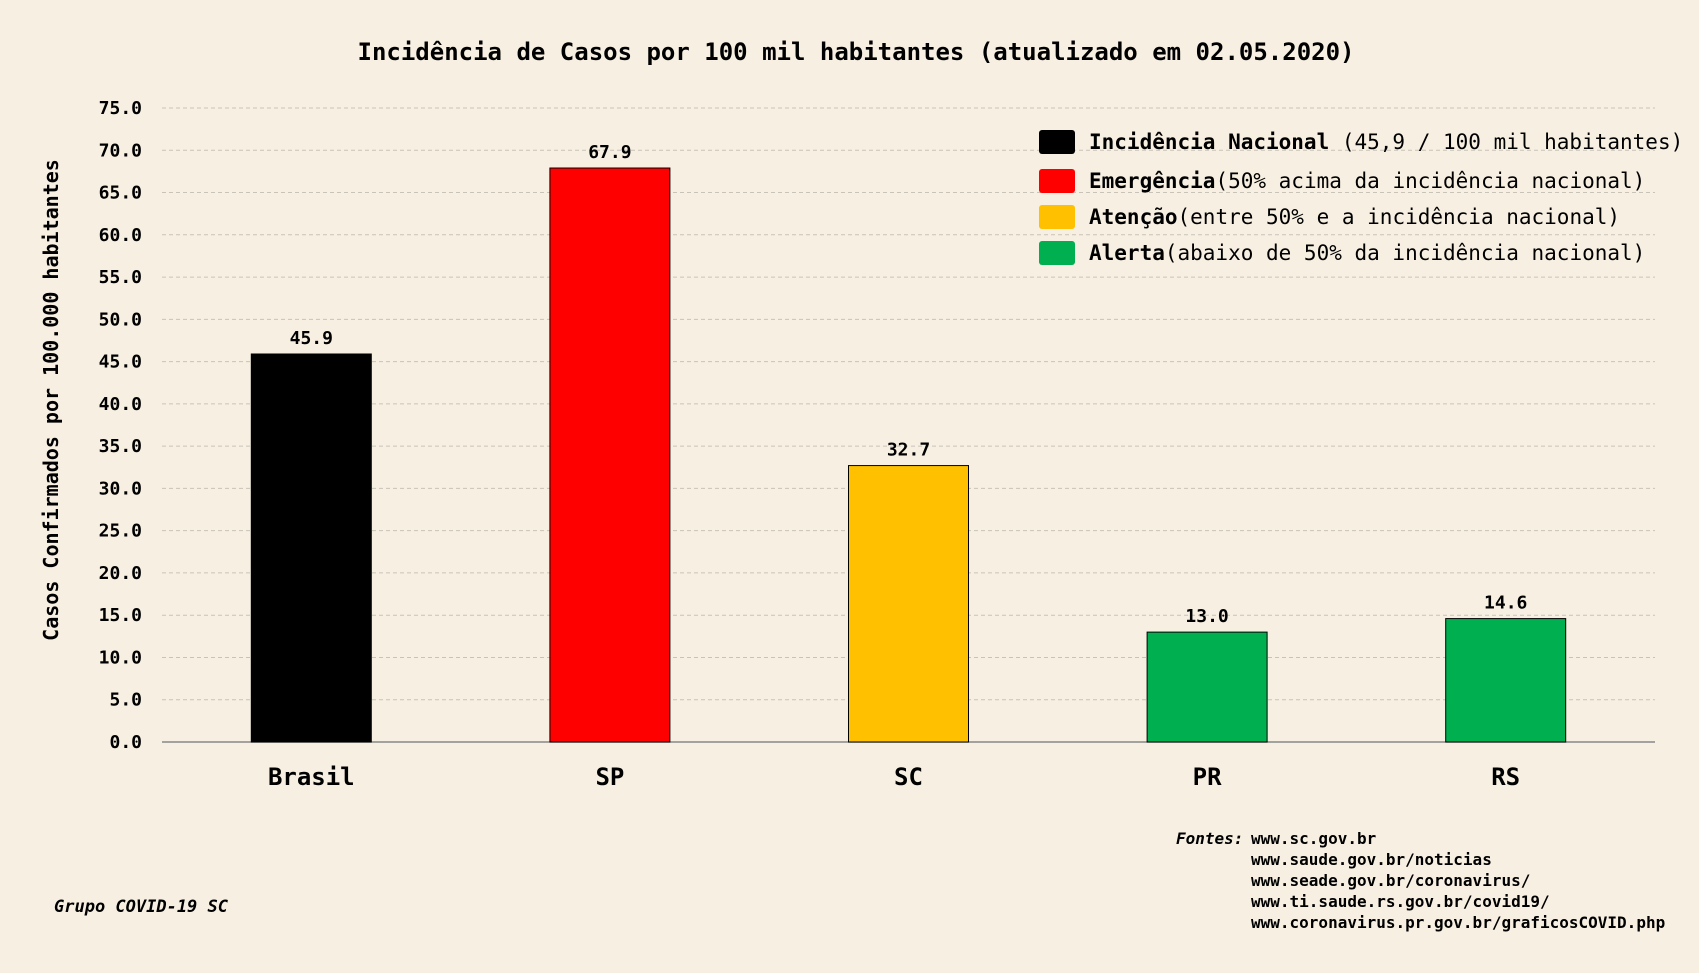 The image size is (1699, 973). What do you see at coordinates (1371, 859) in the screenshot?
I see `source-url: www.saude.gov.br/noticias` at bounding box center [1371, 859].